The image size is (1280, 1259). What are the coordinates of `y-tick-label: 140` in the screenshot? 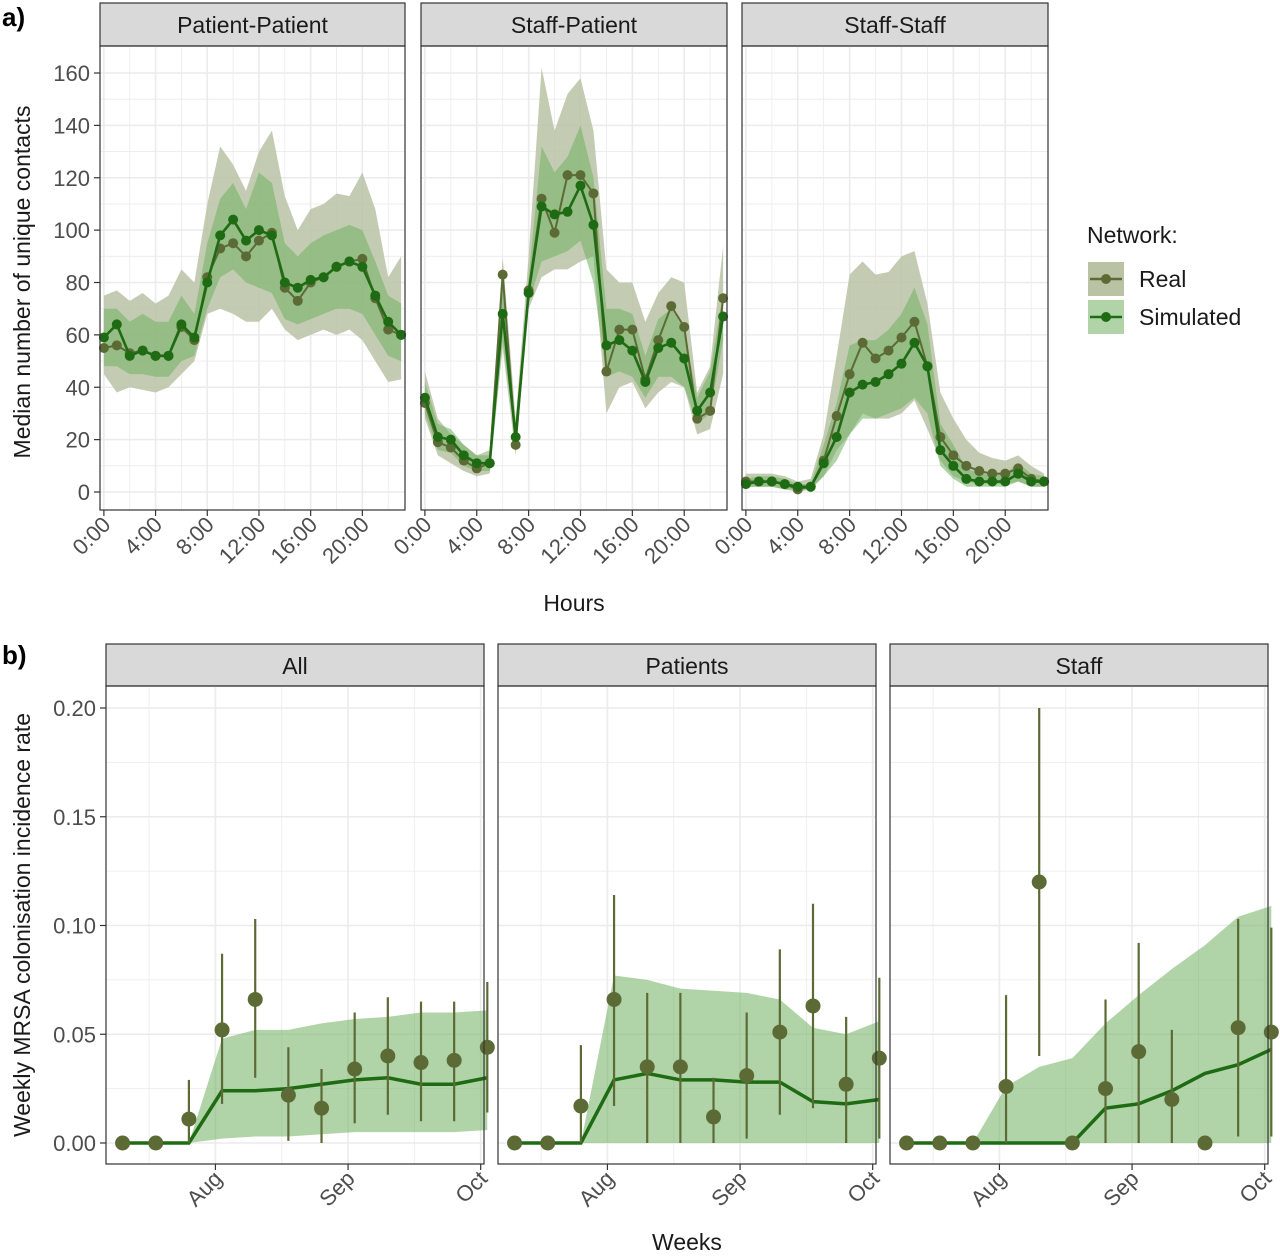 It's located at (71, 125).